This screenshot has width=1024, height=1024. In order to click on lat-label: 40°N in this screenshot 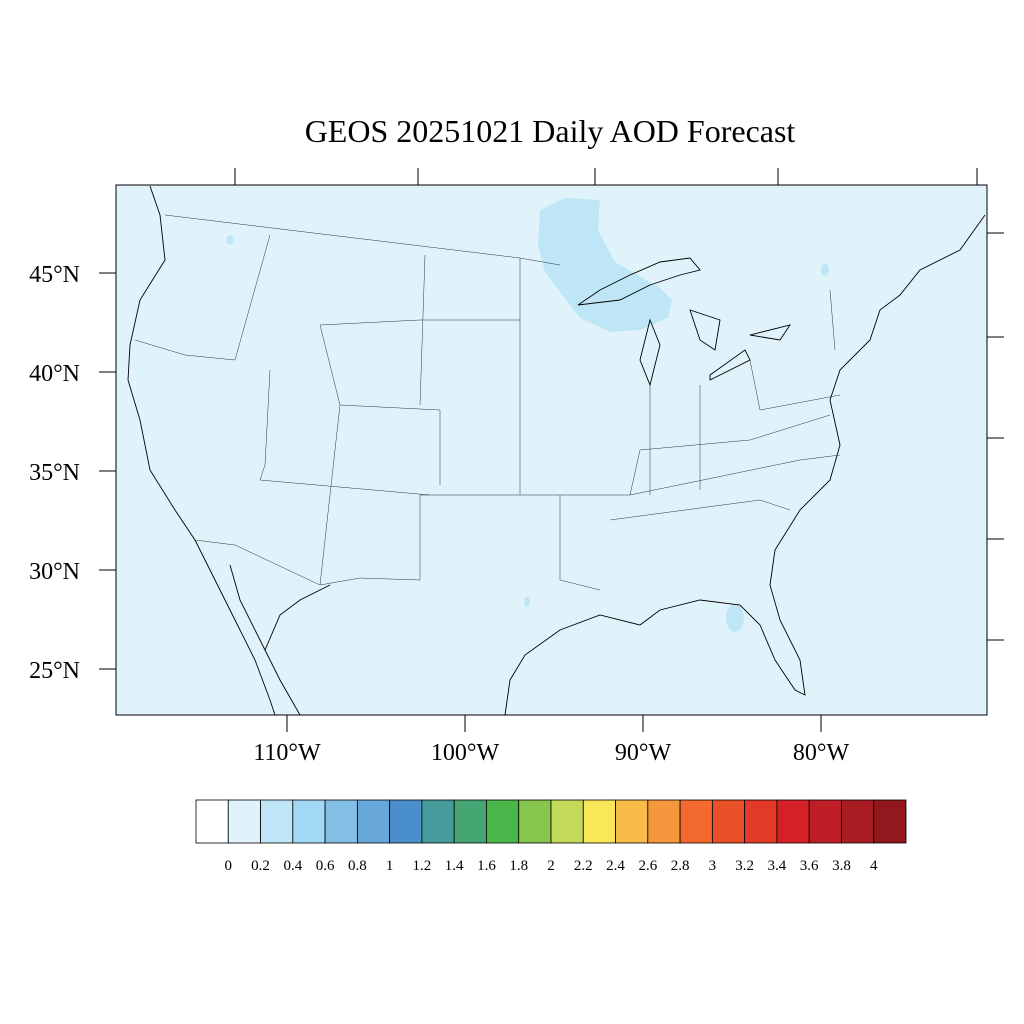, I will do `click(54, 374)`.